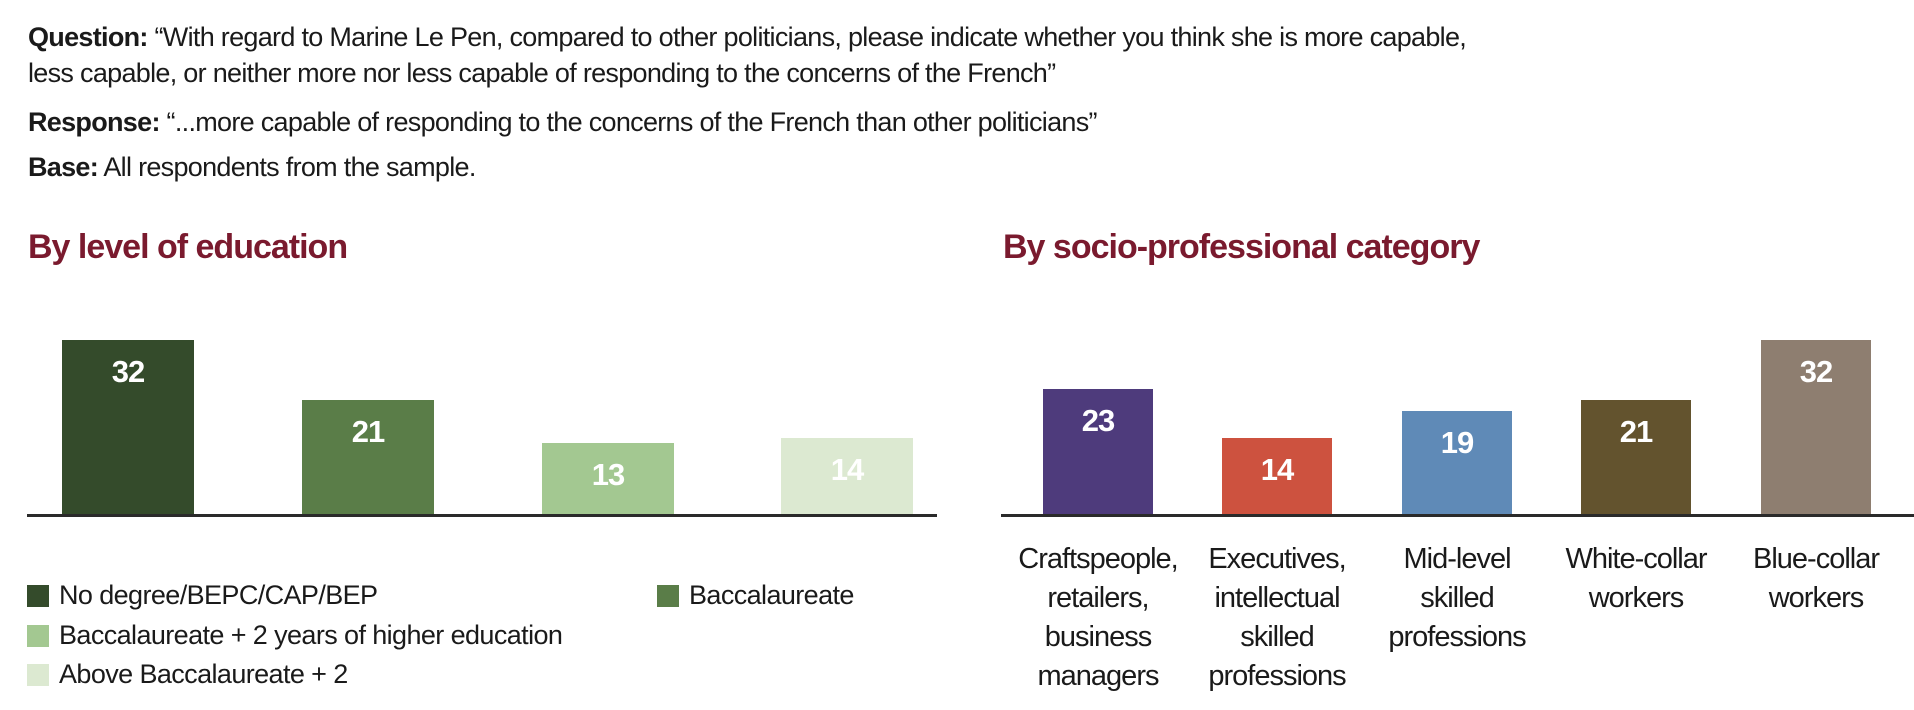 The image size is (1914, 710). I want to click on socio-bar-value: 23, so click(1098, 420).